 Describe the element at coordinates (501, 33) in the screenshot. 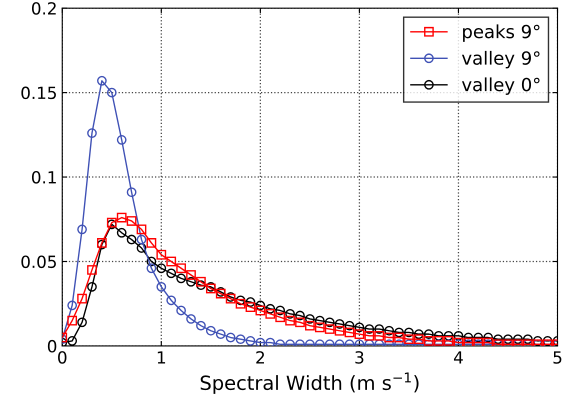

I see `legend-label: peaks 9°` at that location.